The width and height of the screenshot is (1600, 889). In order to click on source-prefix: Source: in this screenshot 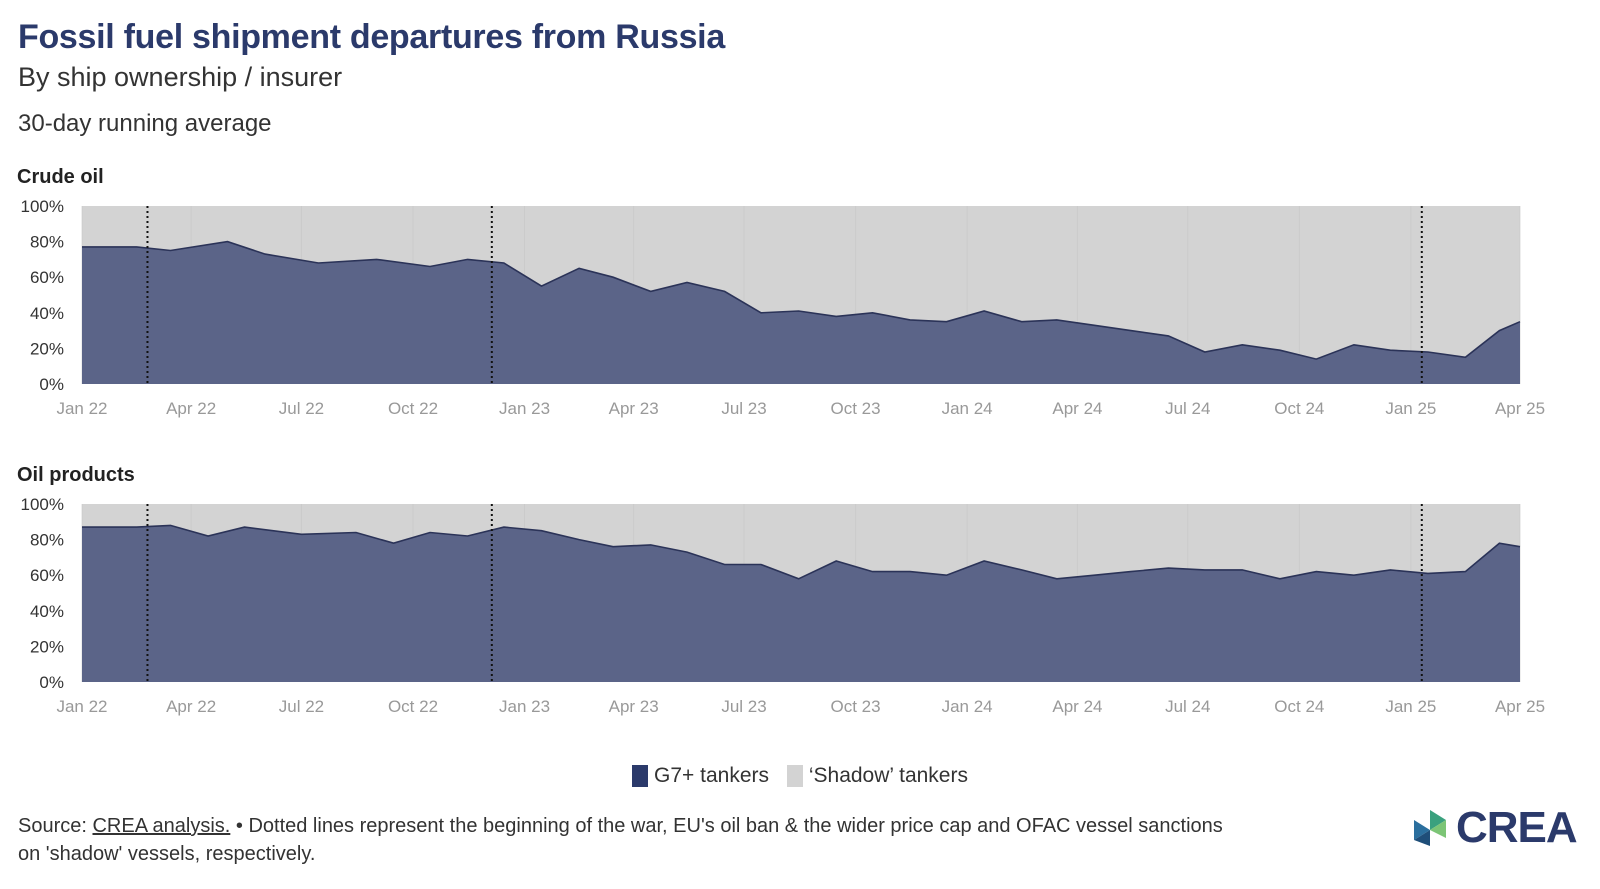, I will do `click(55, 826)`.